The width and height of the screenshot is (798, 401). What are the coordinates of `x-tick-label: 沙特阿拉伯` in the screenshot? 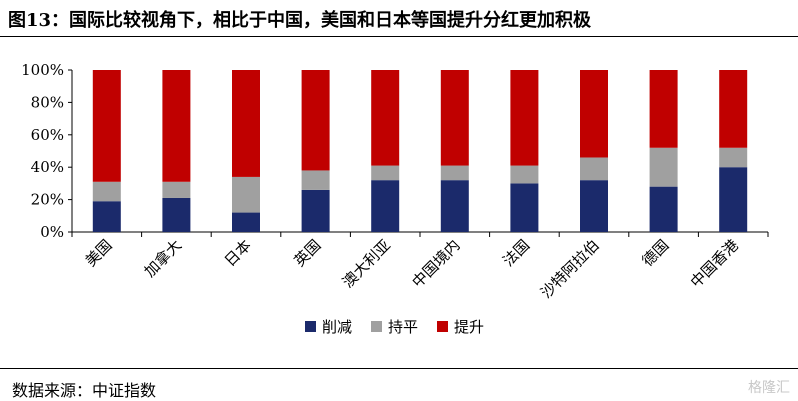 It's located at (570, 269).